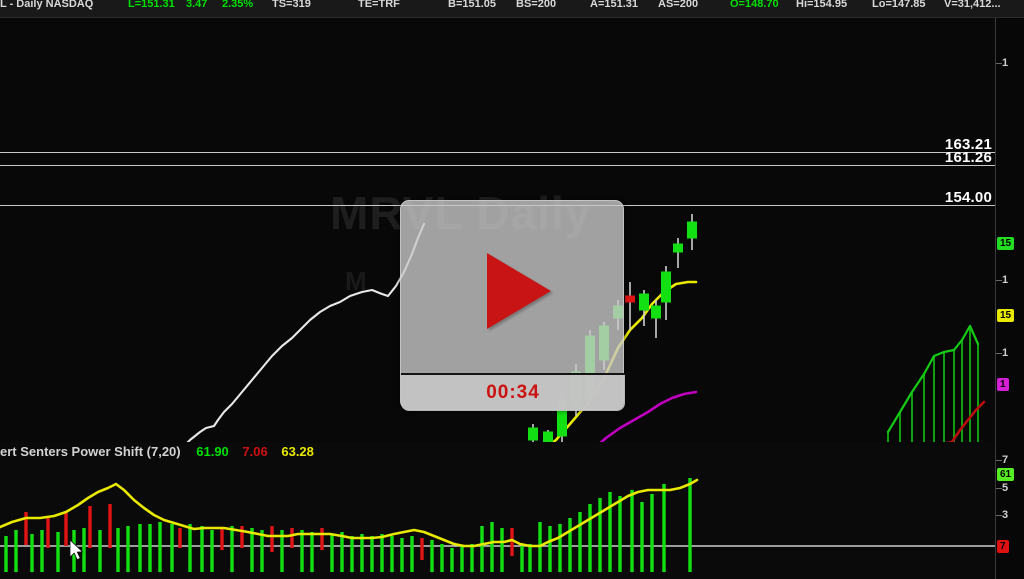 Image resolution: width=1024 pixels, height=579 pixels. What do you see at coordinates (349, 513) in the screenshot?
I see `indicator-signal-line` at bounding box center [349, 513].